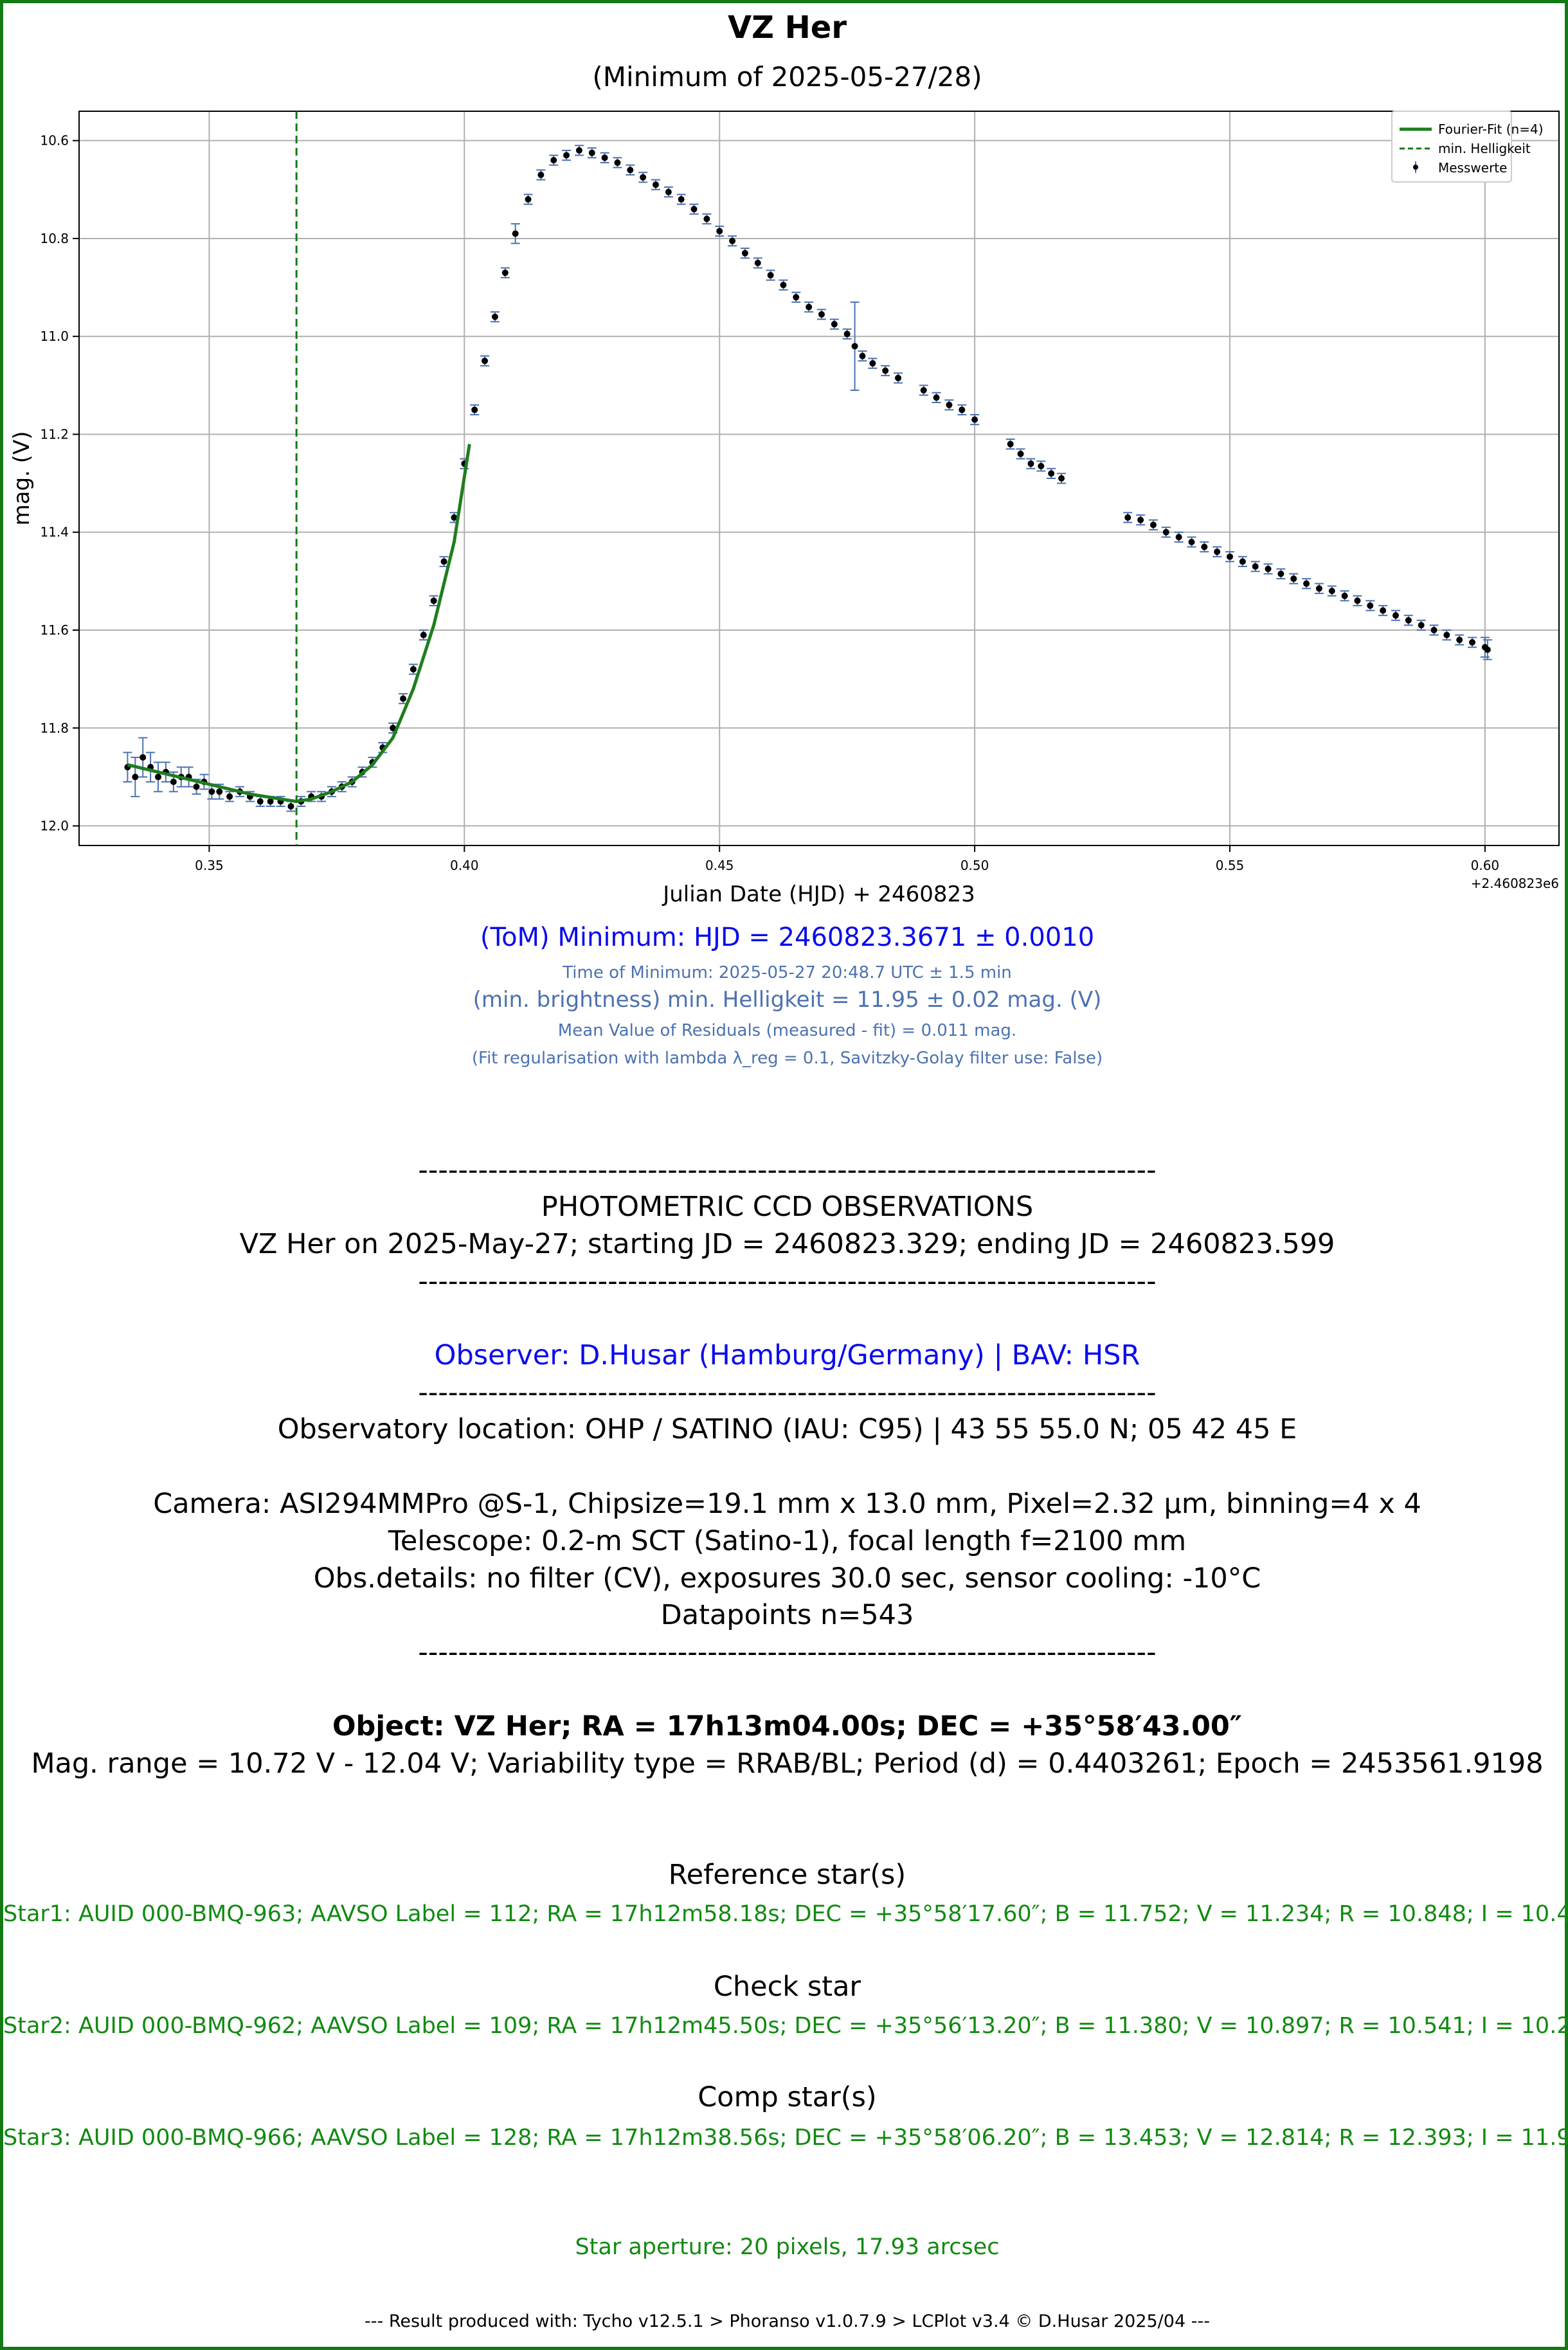 The width and height of the screenshot is (1568, 2350). Describe the element at coordinates (1515, 883) in the screenshot. I see `x-axis-offset-label: +2.460823e6` at that location.